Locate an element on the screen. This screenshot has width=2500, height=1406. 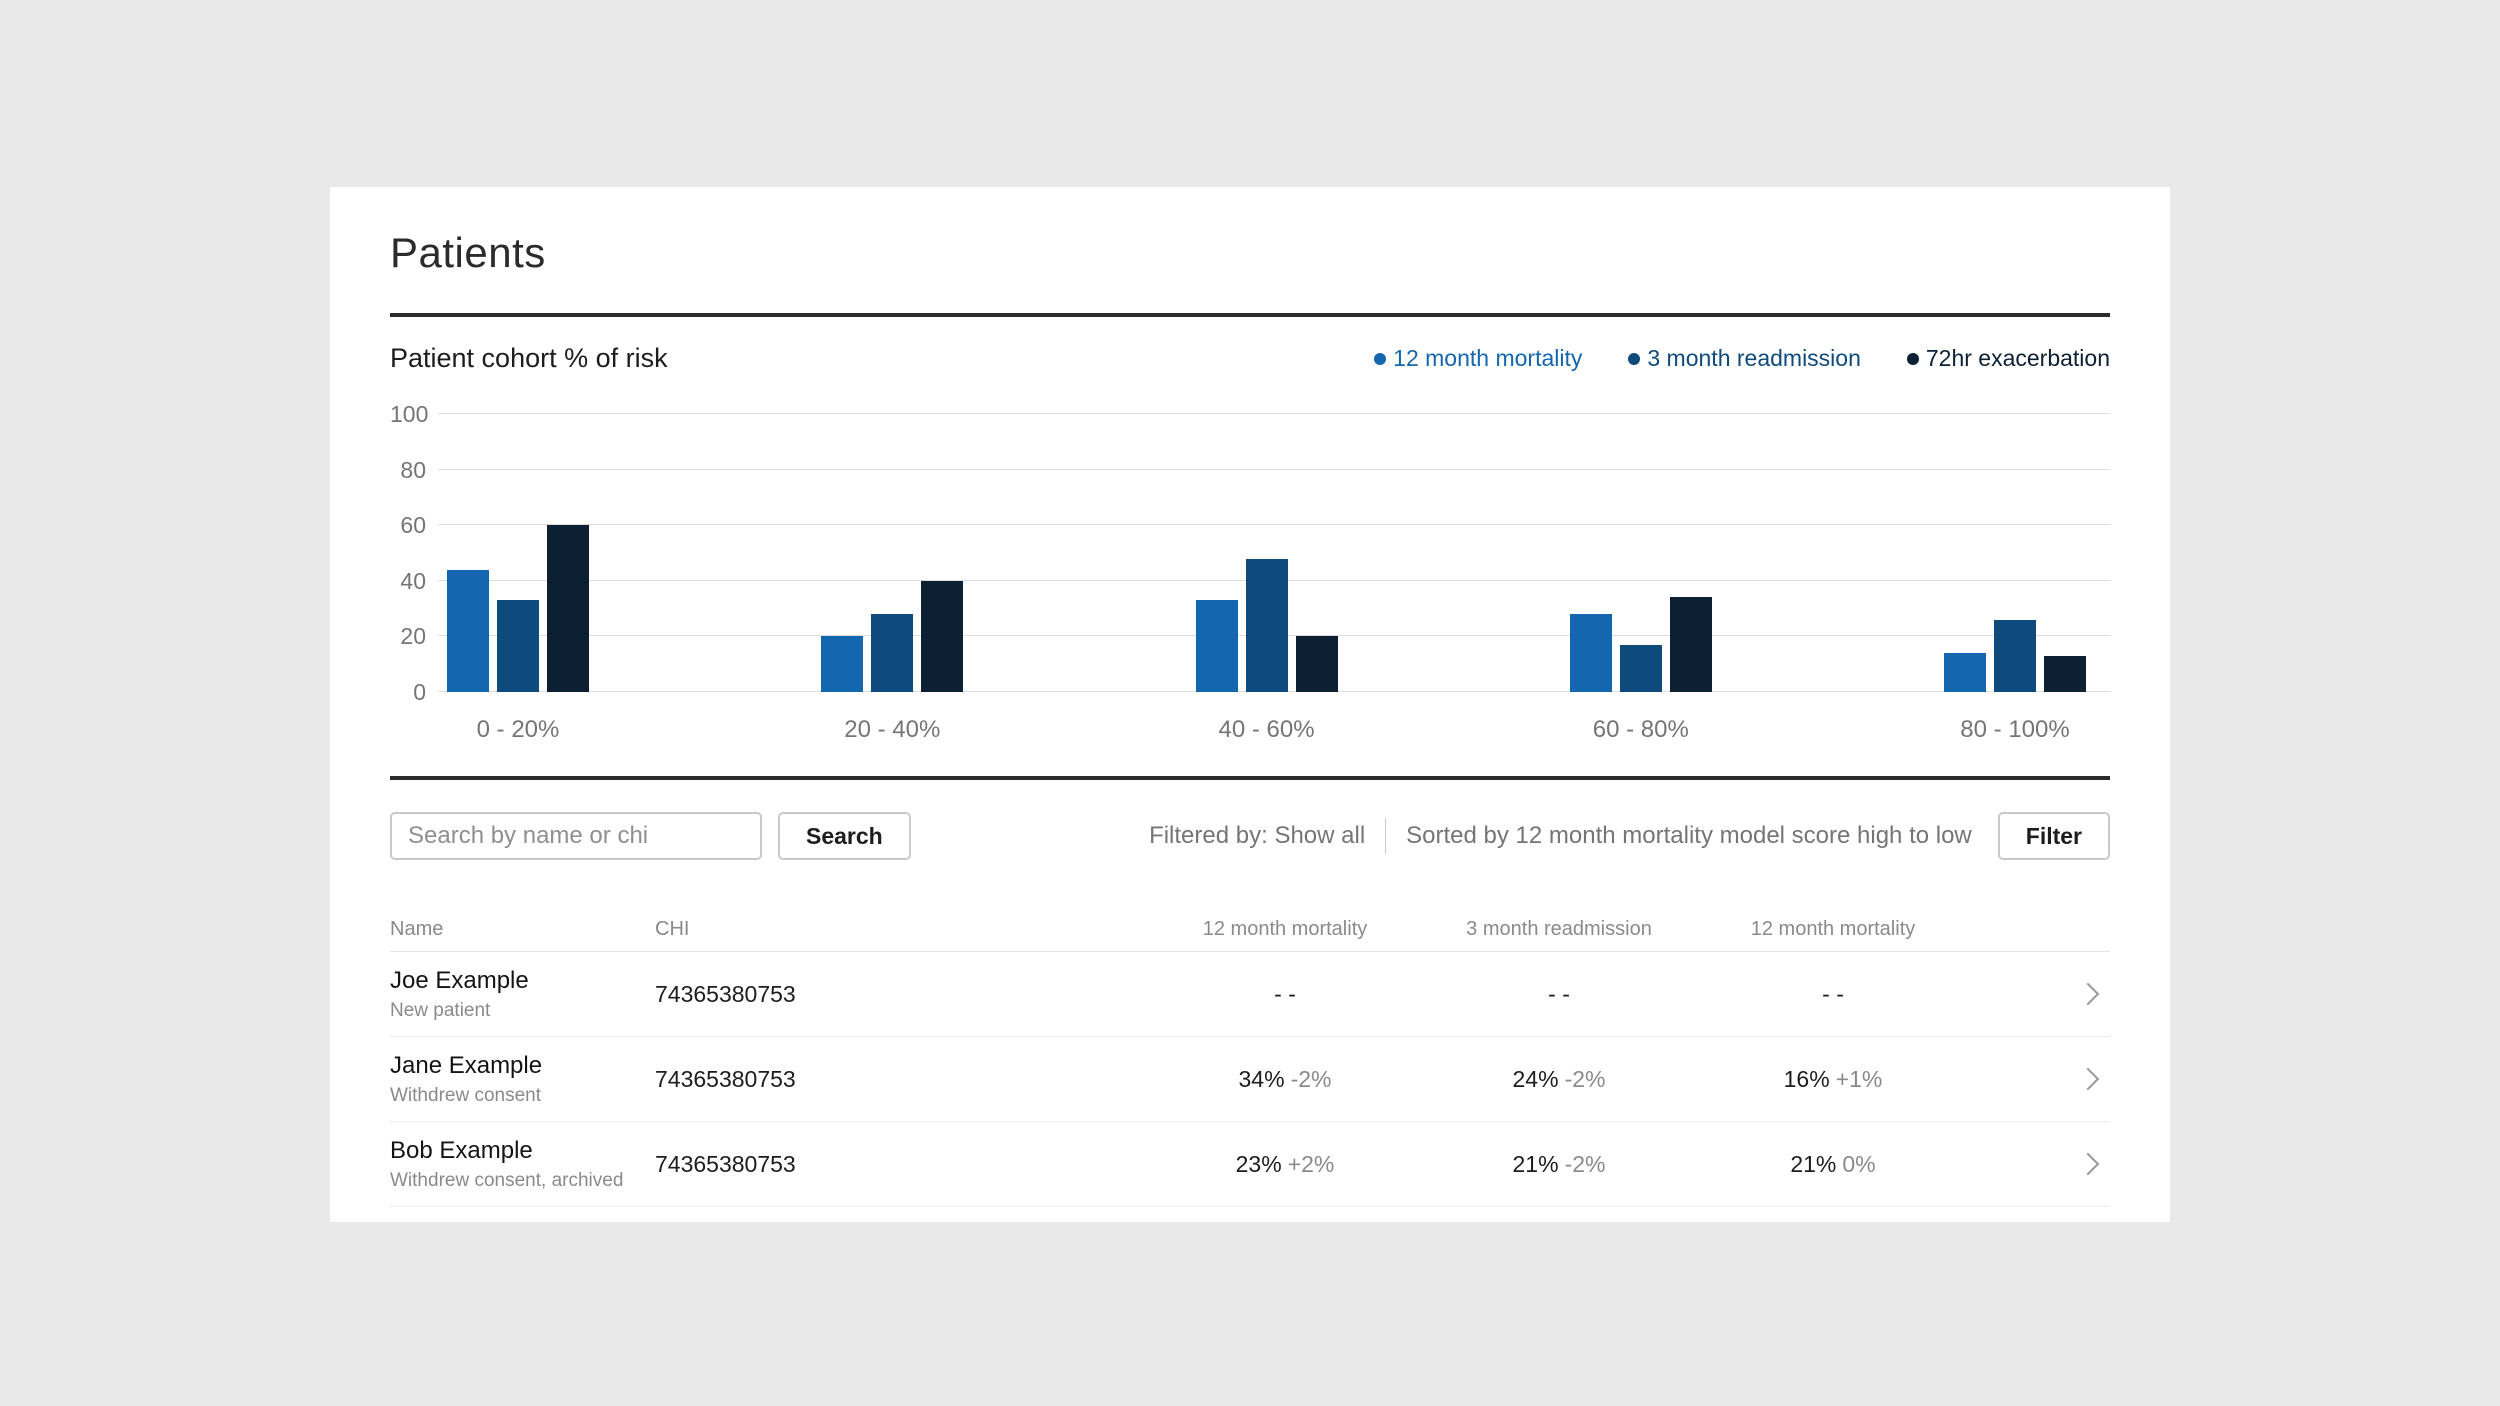
header-12-month-mortality-2: 12 month mortality is located at coordinates (1833, 929).